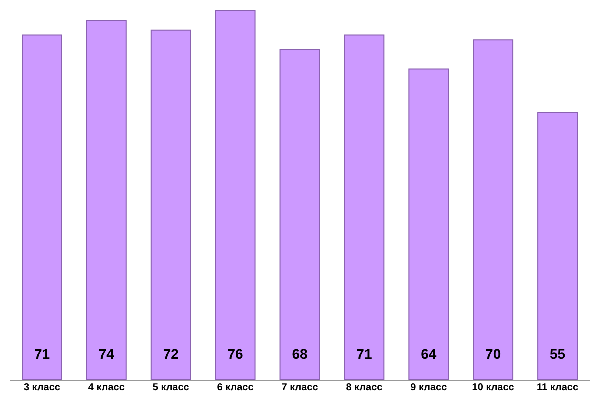 This screenshot has height=406, width=616. Describe the element at coordinates (171, 388) in the screenshot. I see `x-tick-label: 5 класс` at that location.